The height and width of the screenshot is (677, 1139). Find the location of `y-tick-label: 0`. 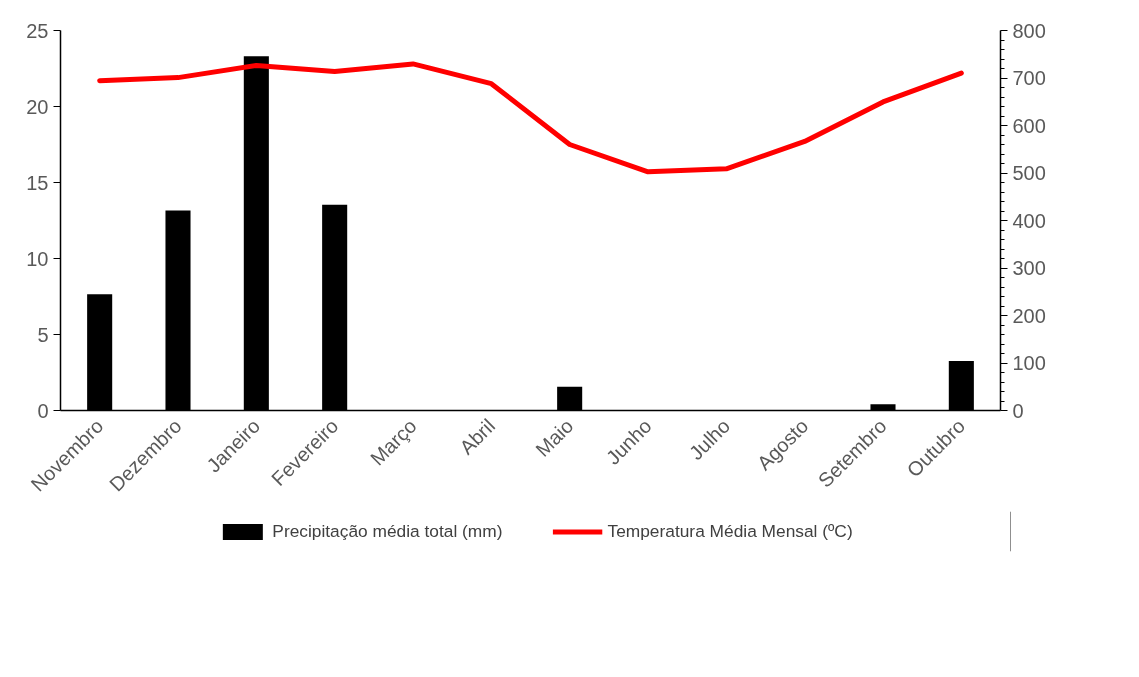

y-tick-label: 0 is located at coordinates (43, 410).